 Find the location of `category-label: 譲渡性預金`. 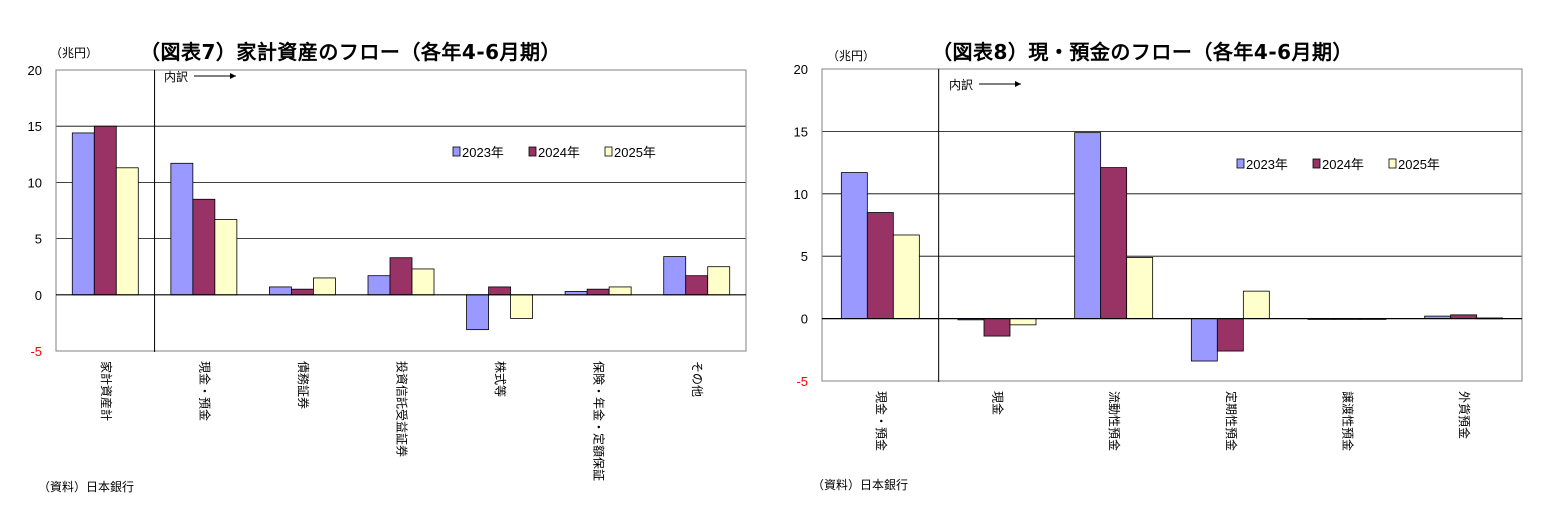

category-label: 譲渡性預金 is located at coordinates (1348, 421).